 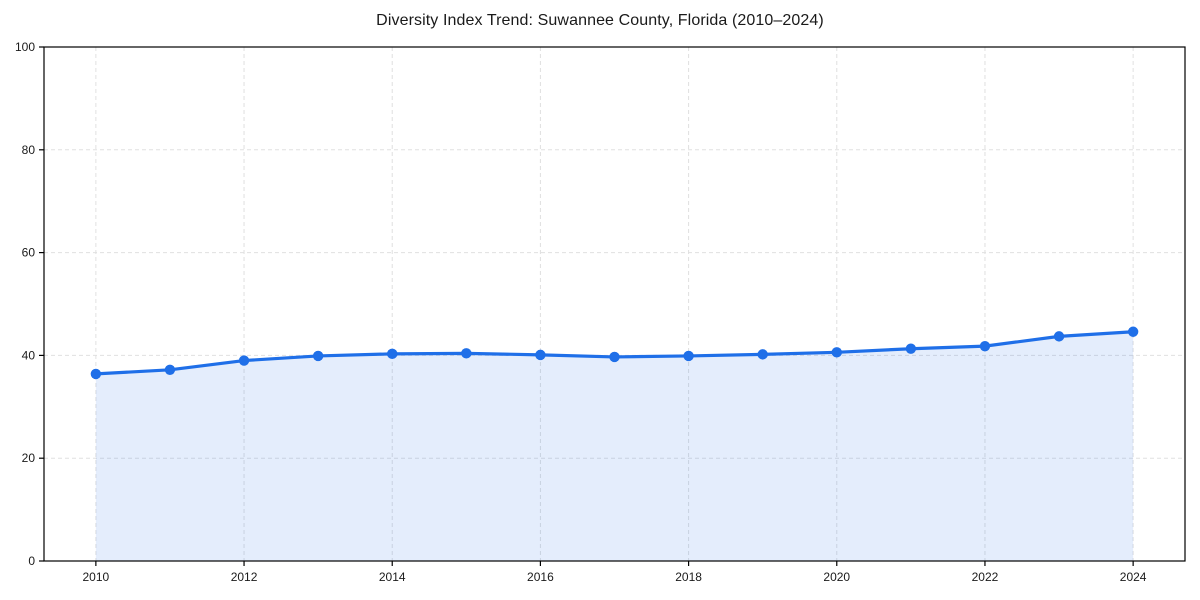 What do you see at coordinates (836, 577) in the screenshot?
I see `x-tick-label: 2020` at bounding box center [836, 577].